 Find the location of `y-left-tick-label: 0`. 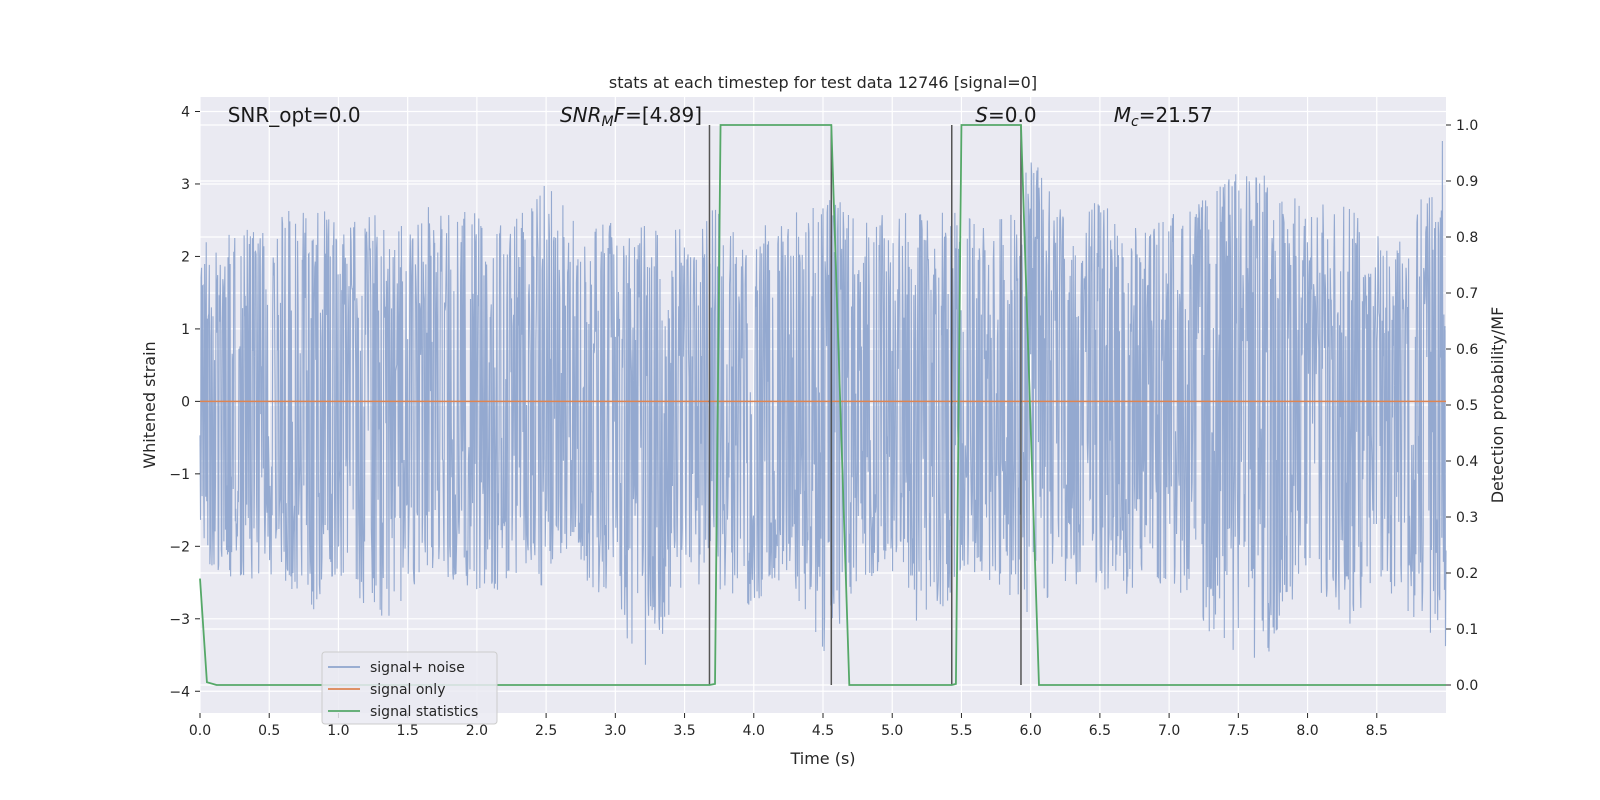

y-left-tick-label: 0 is located at coordinates (185, 402).